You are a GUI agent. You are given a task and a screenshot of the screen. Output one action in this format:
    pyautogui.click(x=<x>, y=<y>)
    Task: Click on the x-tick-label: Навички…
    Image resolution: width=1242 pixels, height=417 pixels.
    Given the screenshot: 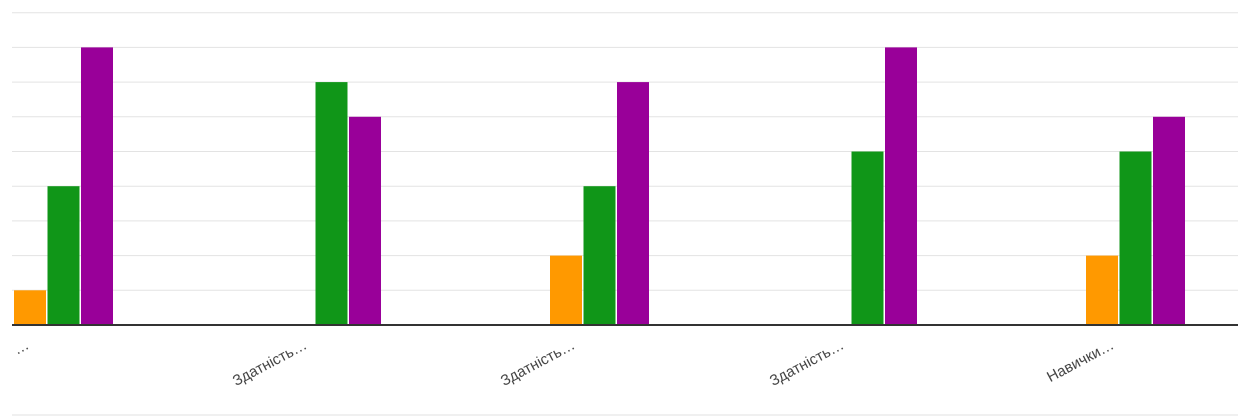 What is the action you would take?
    pyautogui.click(x=1080, y=361)
    